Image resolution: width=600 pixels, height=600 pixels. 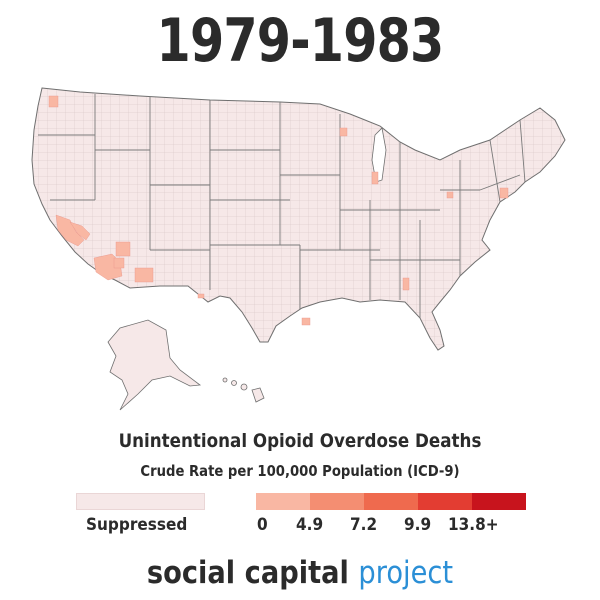 I want to click on page-title: 1979-1983, so click(x=300, y=41).